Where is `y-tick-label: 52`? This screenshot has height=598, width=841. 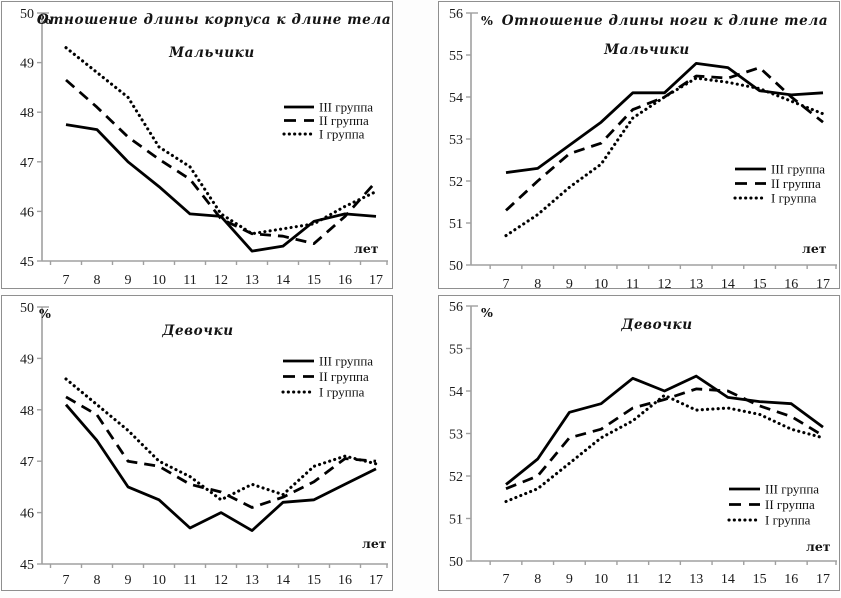 y-tick-label: 52 is located at coordinates (456, 477).